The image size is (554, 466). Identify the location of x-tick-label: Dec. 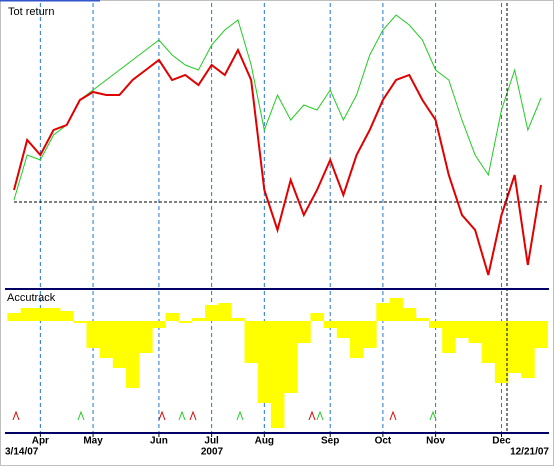
(501, 441).